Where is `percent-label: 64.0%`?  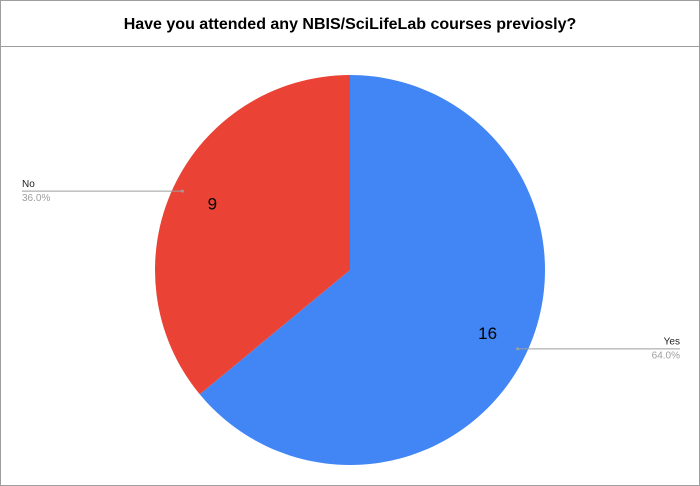 percent-label: 64.0% is located at coordinates (666, 356).